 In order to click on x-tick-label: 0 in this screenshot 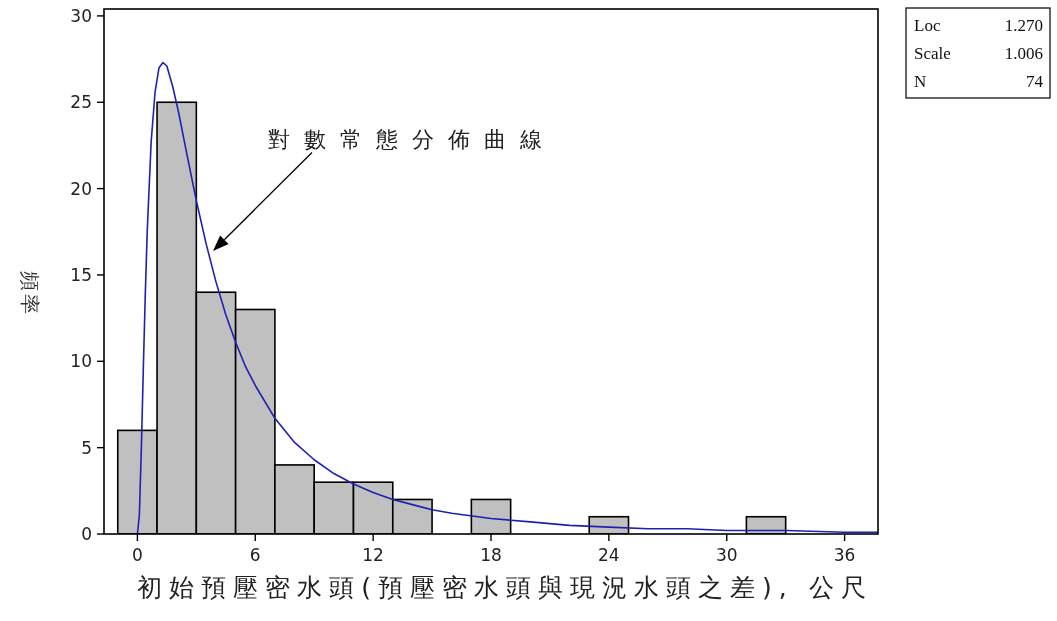, I will do `click(137, 555)`.